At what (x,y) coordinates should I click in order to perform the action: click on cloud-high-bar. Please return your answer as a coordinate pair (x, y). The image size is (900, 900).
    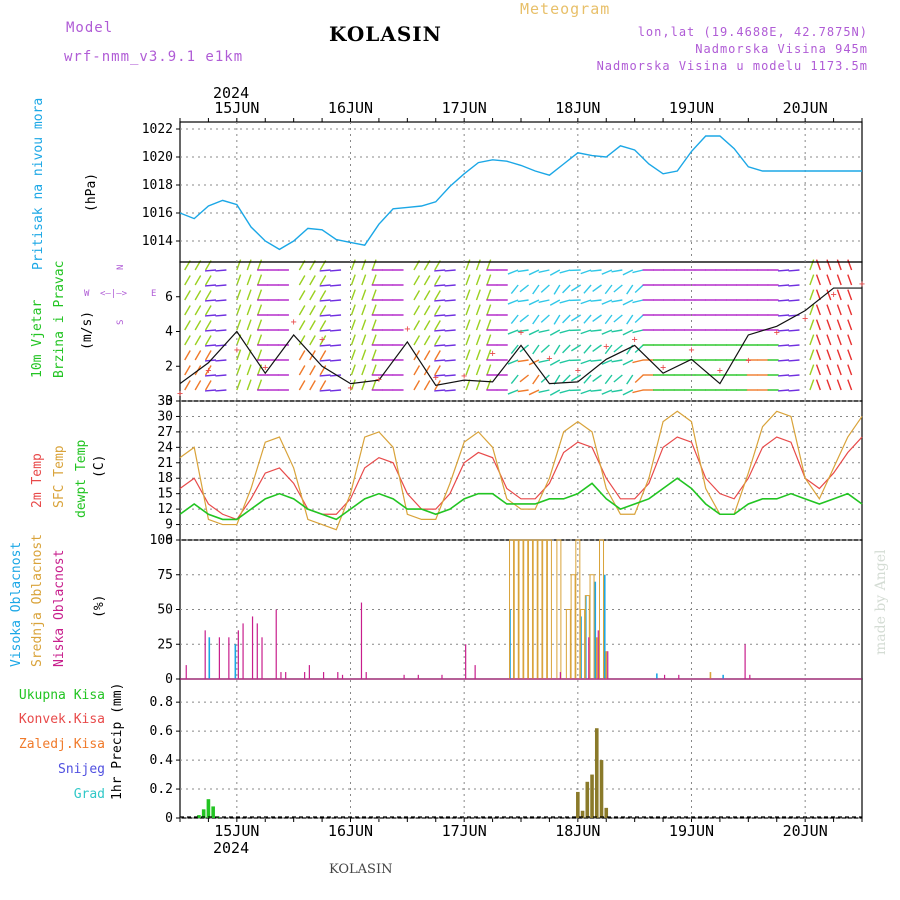
    Looking at the image, I should click on (595, 630).